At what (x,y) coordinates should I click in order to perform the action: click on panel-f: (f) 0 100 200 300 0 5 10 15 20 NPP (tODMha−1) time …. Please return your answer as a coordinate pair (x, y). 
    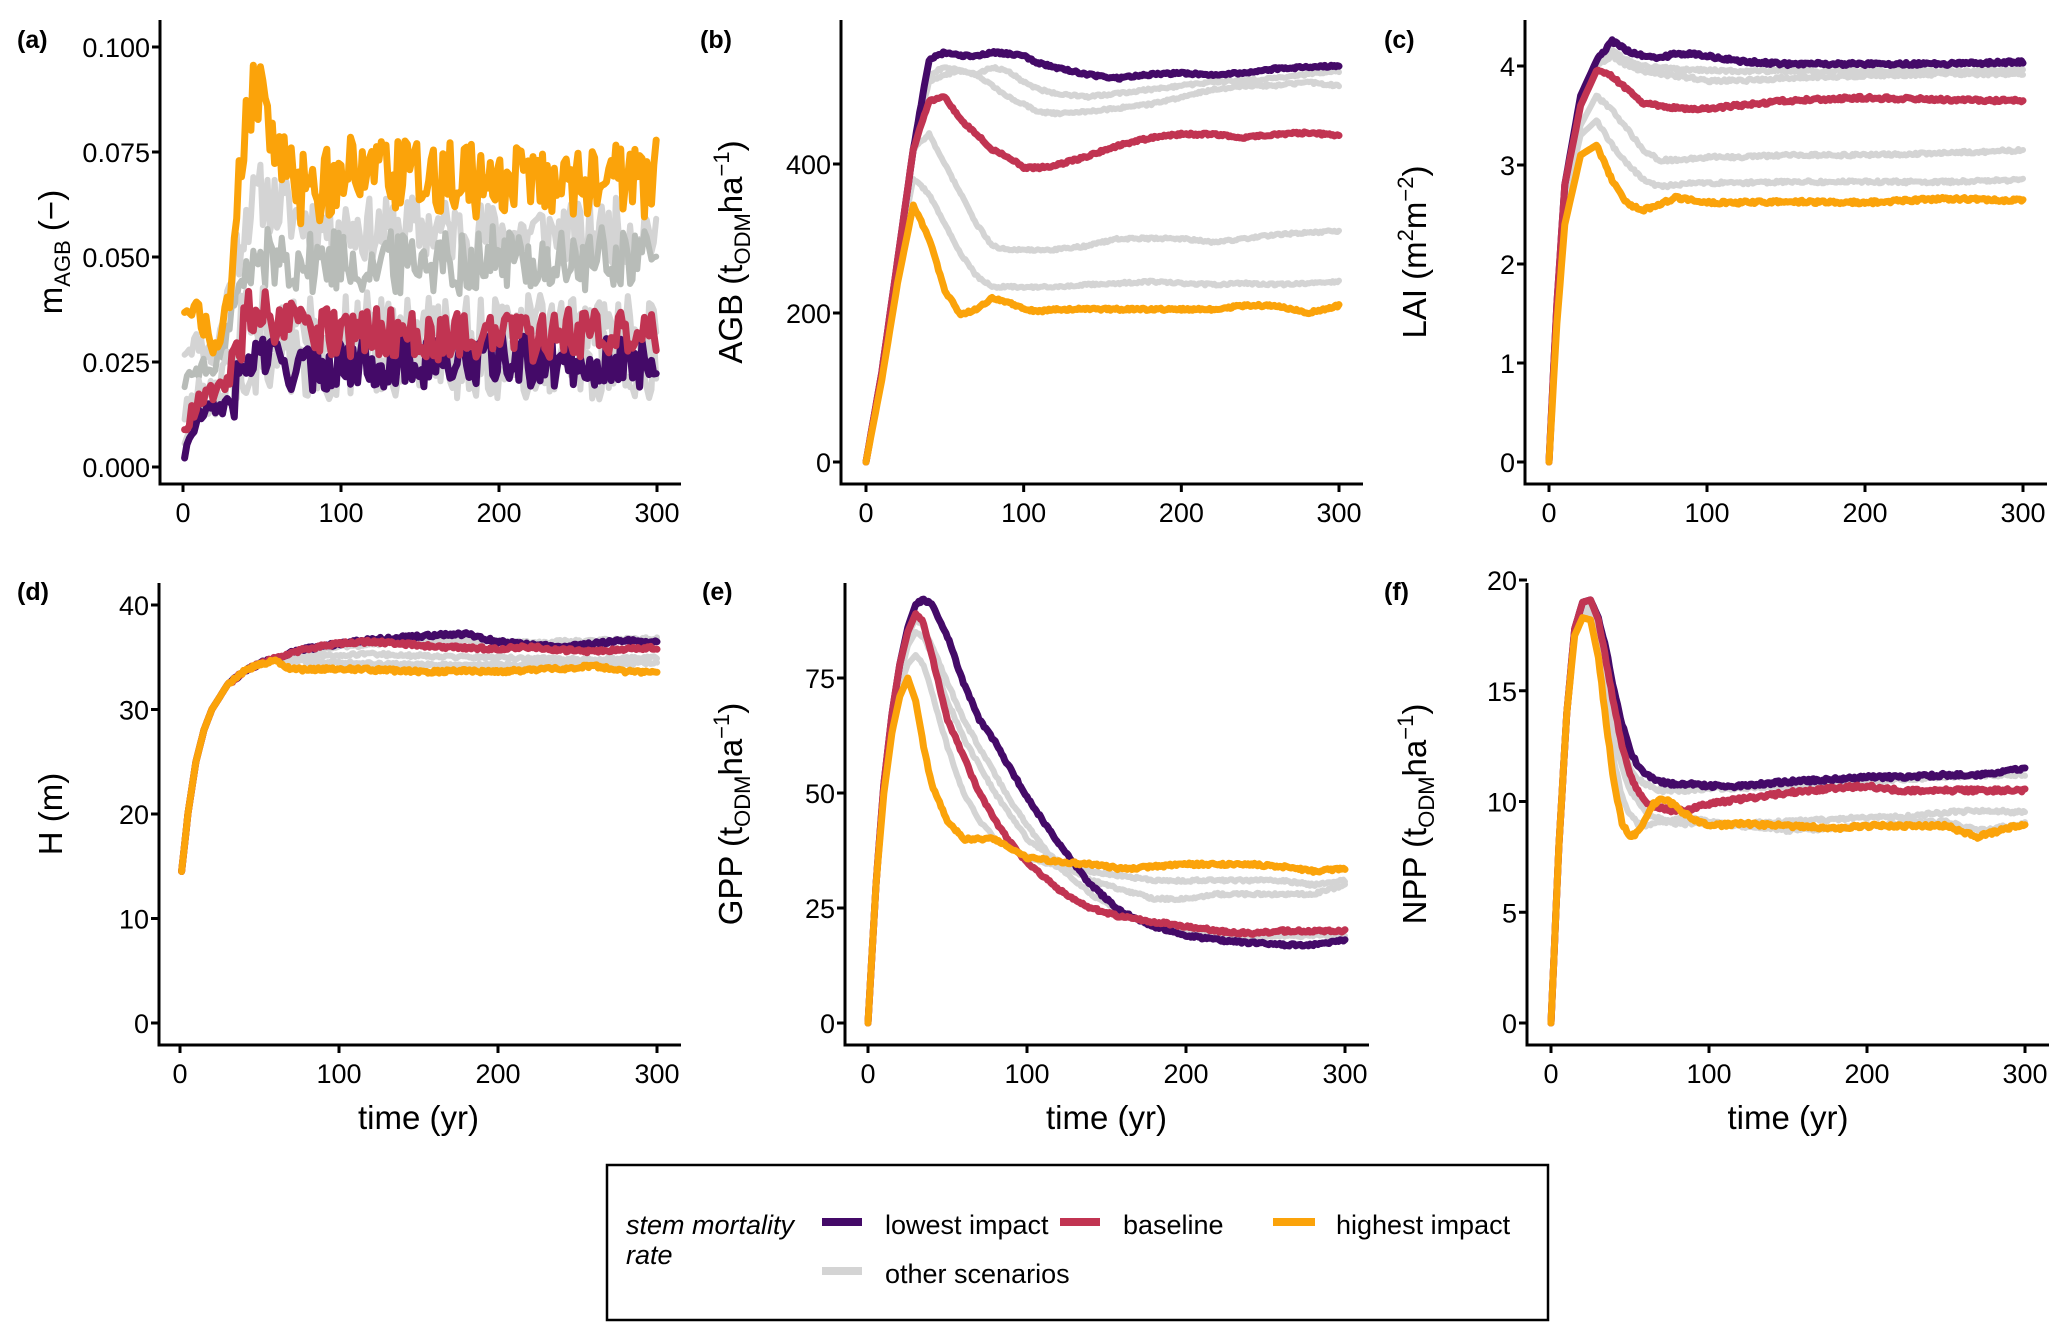
    Looking at the image, I should click on (1716, 851).